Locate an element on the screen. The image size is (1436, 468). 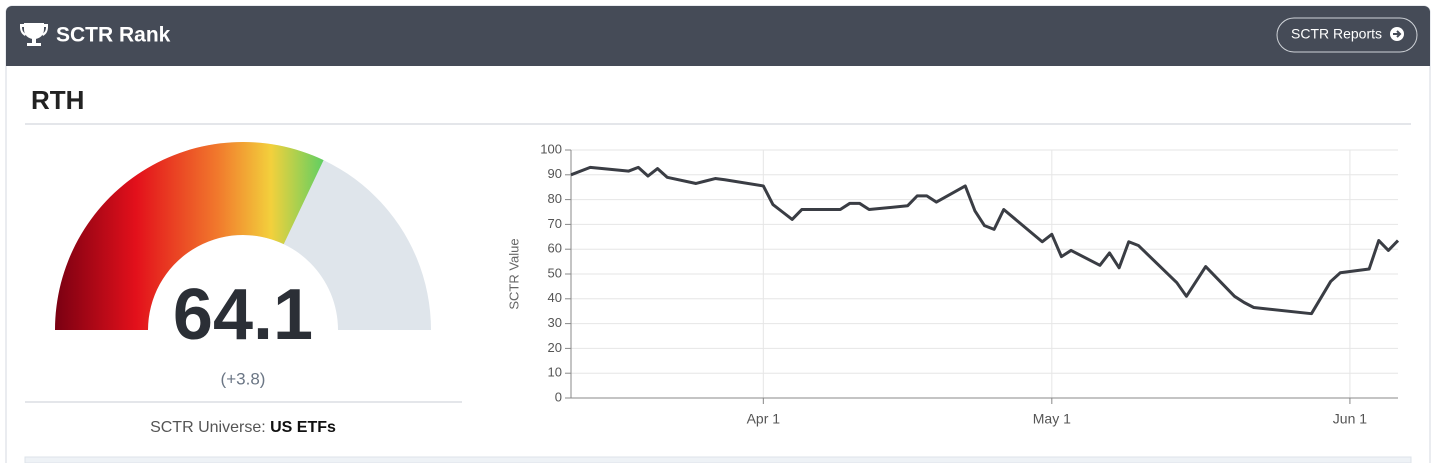
x-tick-label: Apr 1 is located at coordinates (764, 419).